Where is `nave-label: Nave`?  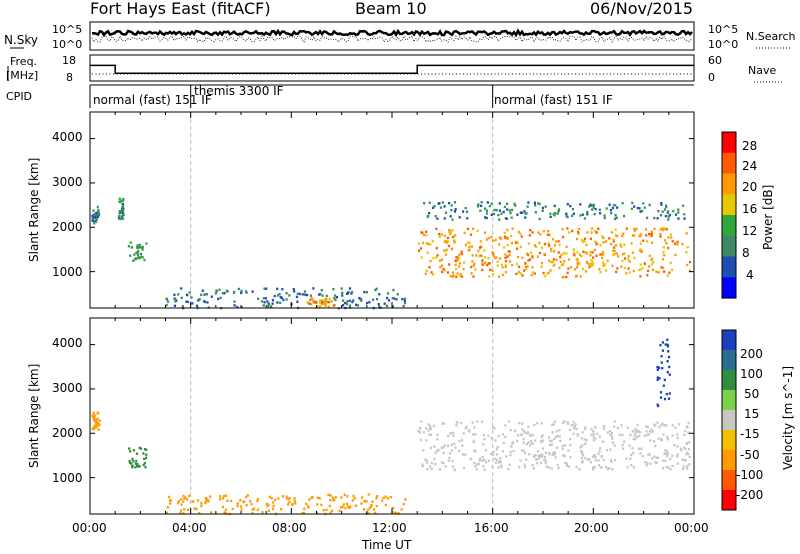
nave-label: Nave is located at coordinates (762, 70).